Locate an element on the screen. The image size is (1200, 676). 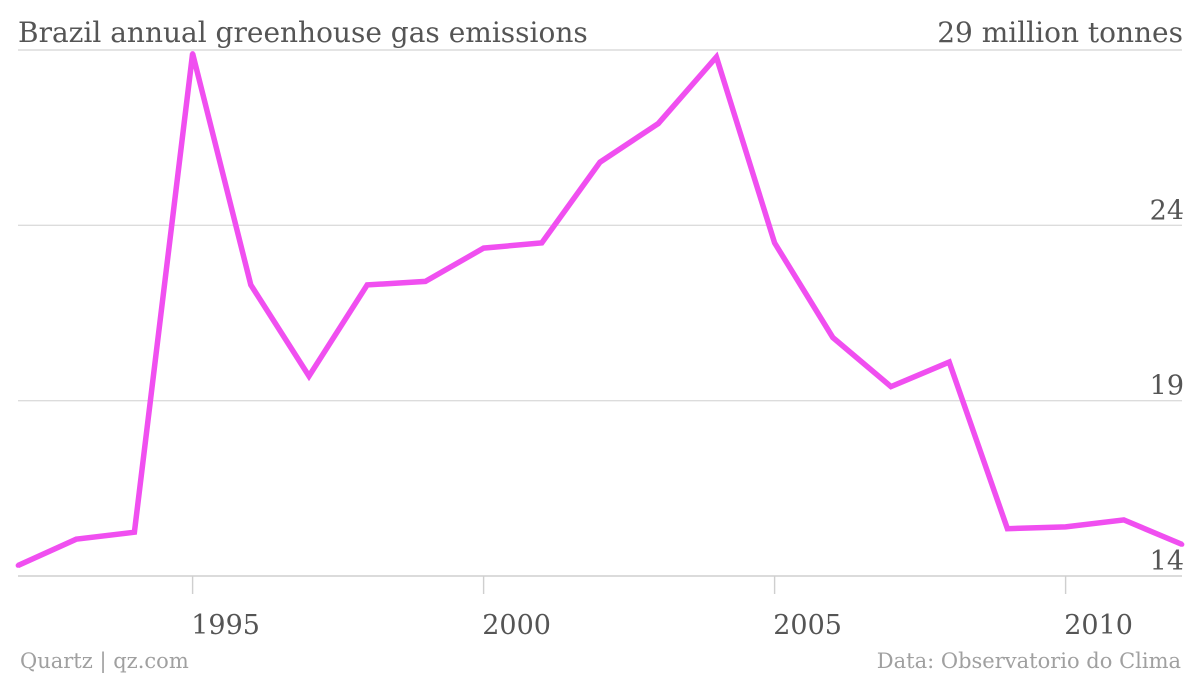
y-axis: 14 19 24 is located at coordinates (1167, 386).